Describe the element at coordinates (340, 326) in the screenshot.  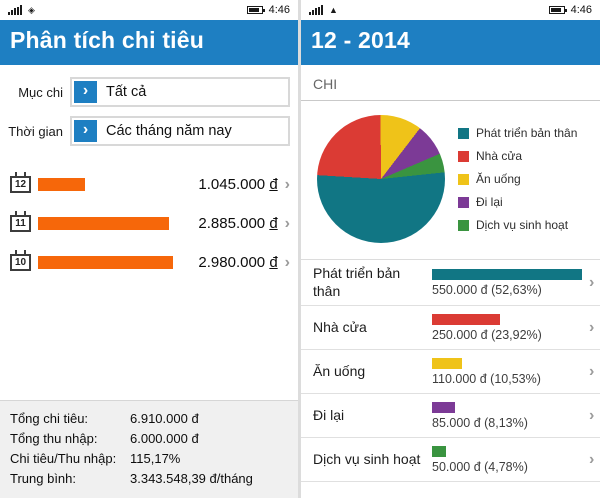
I see `category-name: Nhà cửa` at that location.